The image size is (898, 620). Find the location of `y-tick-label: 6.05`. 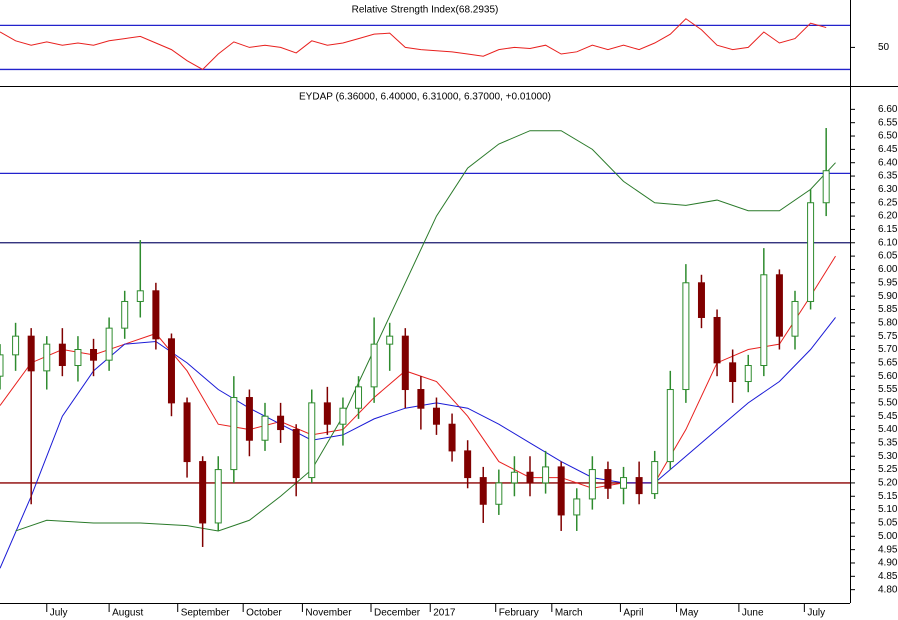

y-tick-label: 6.05 is located at coordinates (888, 256).